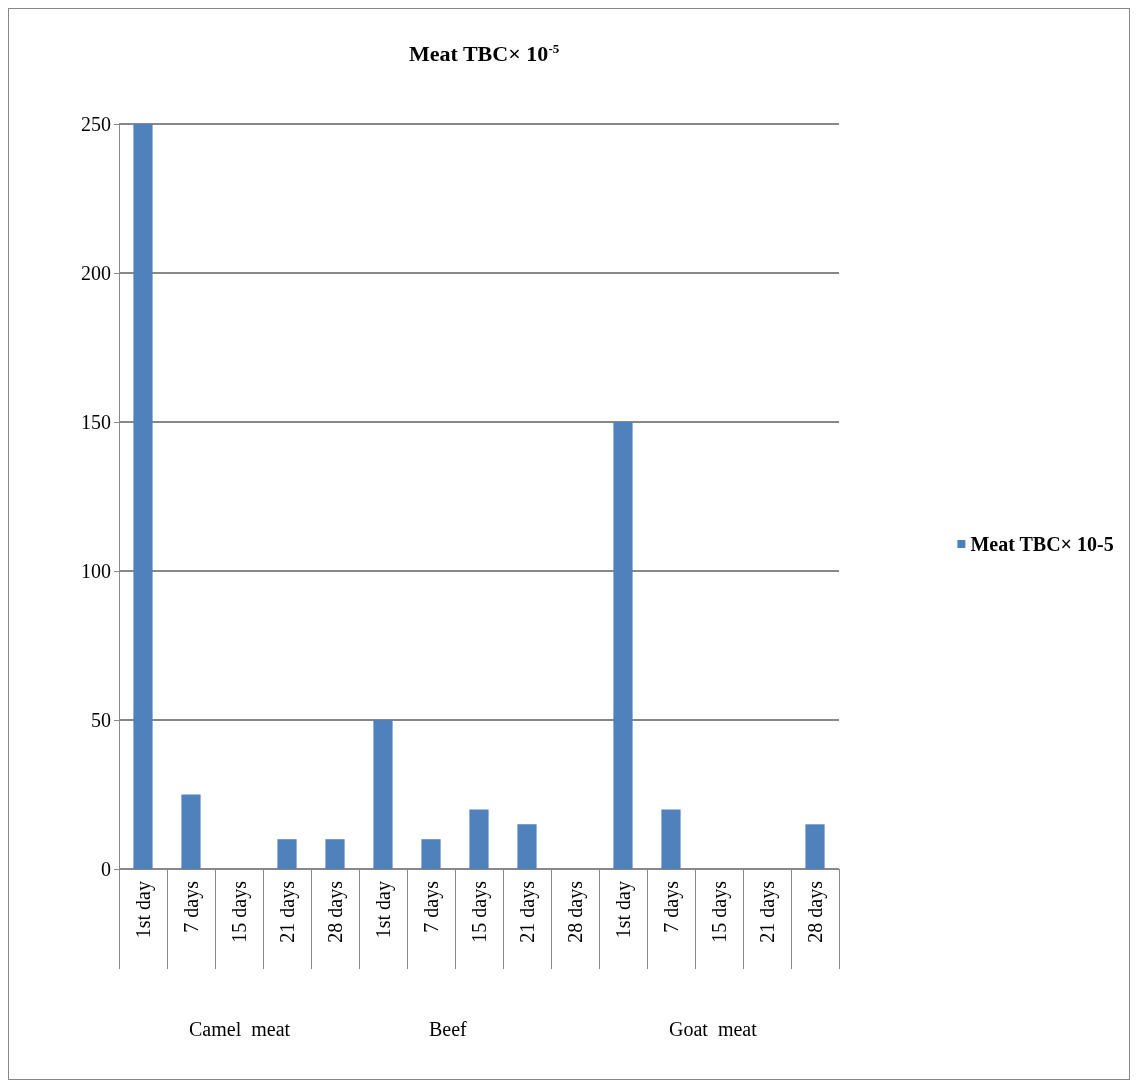 This screenshot has height=1088, width=1136. What do you see at coordinates (240, 1029) in the screenshot?
I see `text: Camel meat` at bounding box center [240, 1029].